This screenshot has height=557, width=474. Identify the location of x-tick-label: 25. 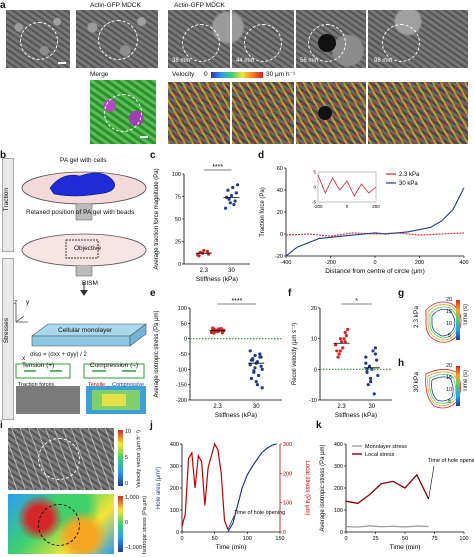
(375, 539).